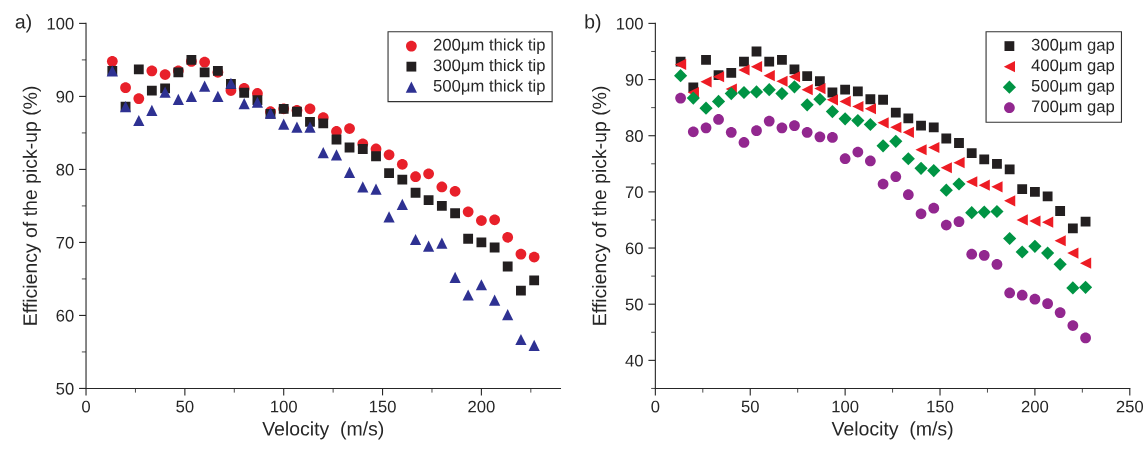  I want to click on legend-label: 300μm thick tip, so click(489, 66).